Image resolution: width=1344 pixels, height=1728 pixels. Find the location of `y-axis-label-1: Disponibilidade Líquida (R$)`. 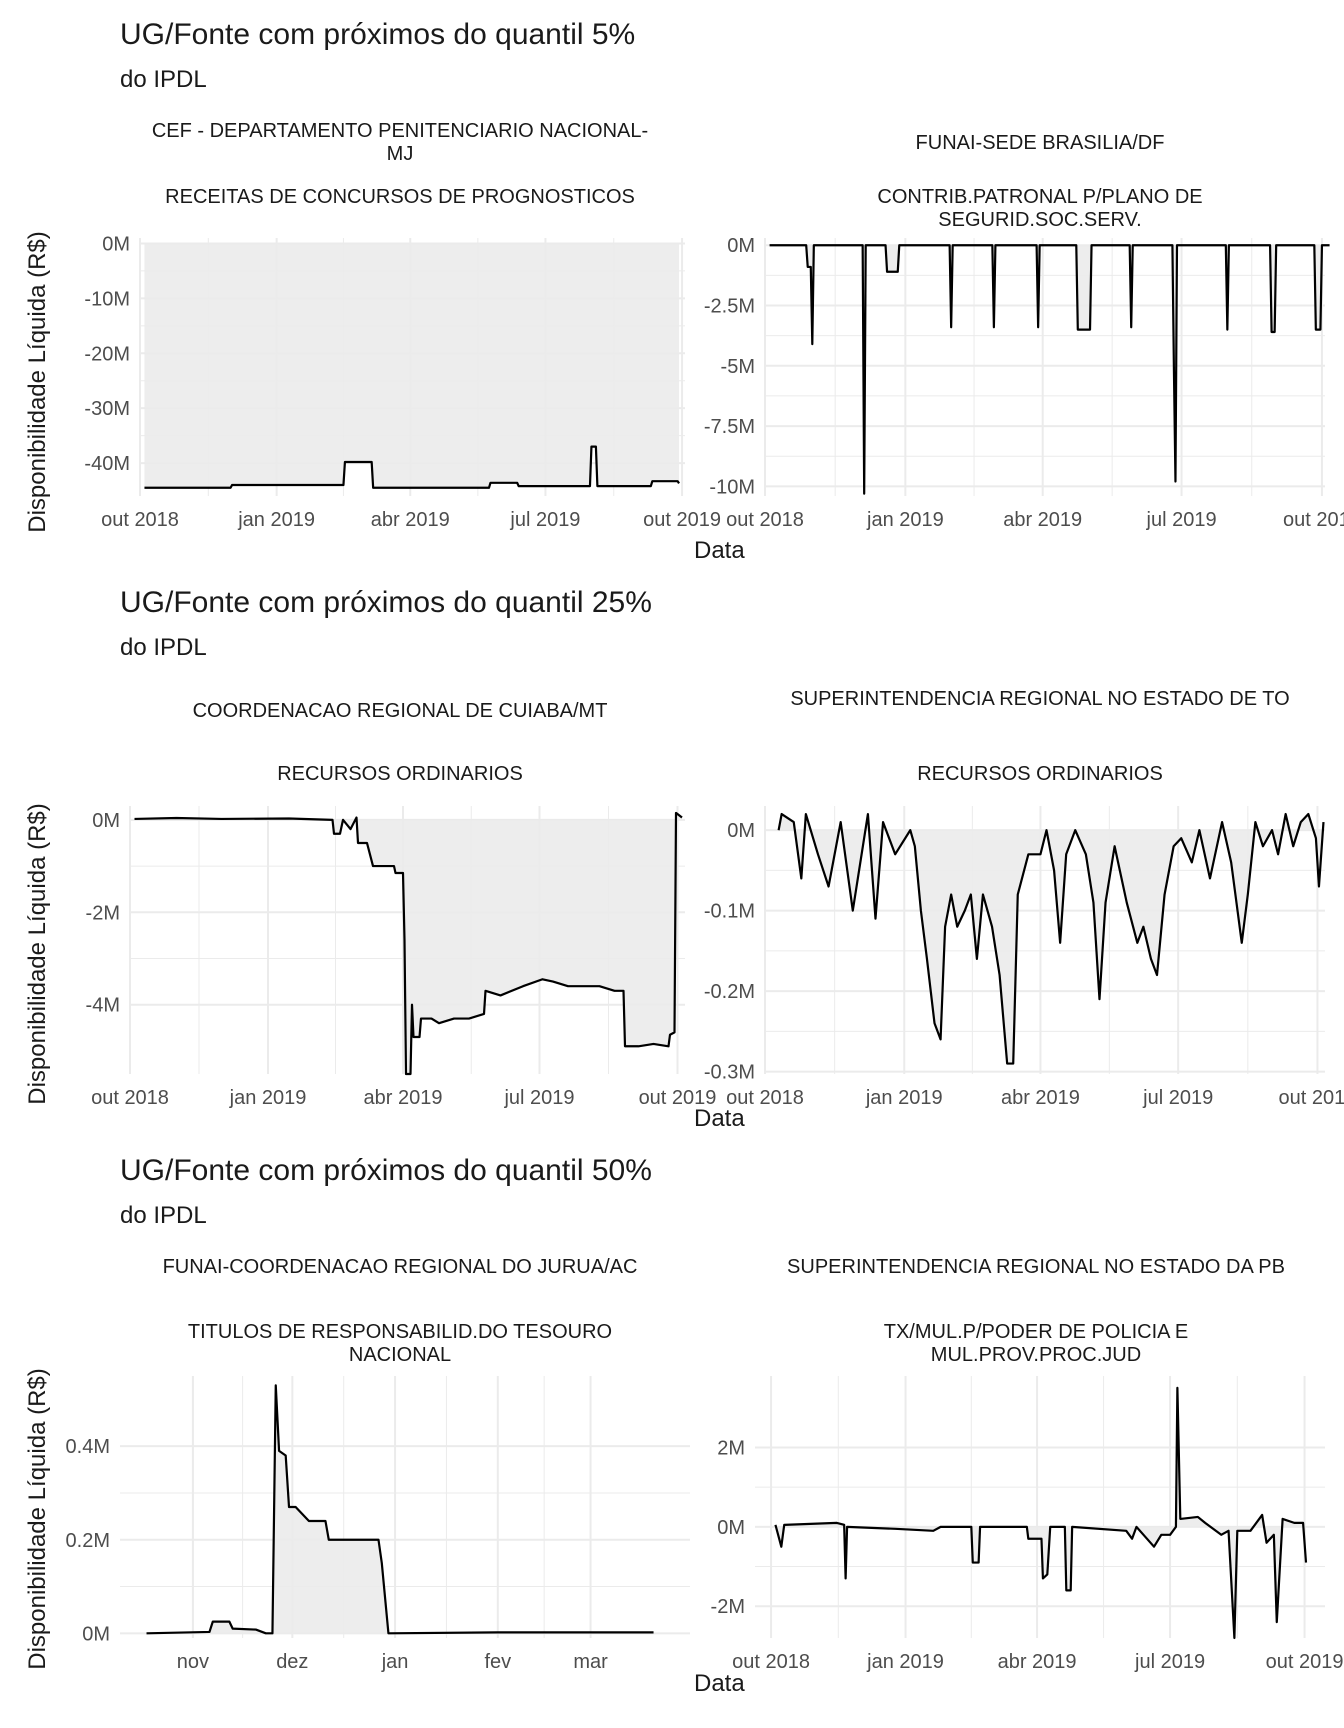

y-axis-label-1: Disponibilidade Líquida (R$) is located at coordinates (37, 382).